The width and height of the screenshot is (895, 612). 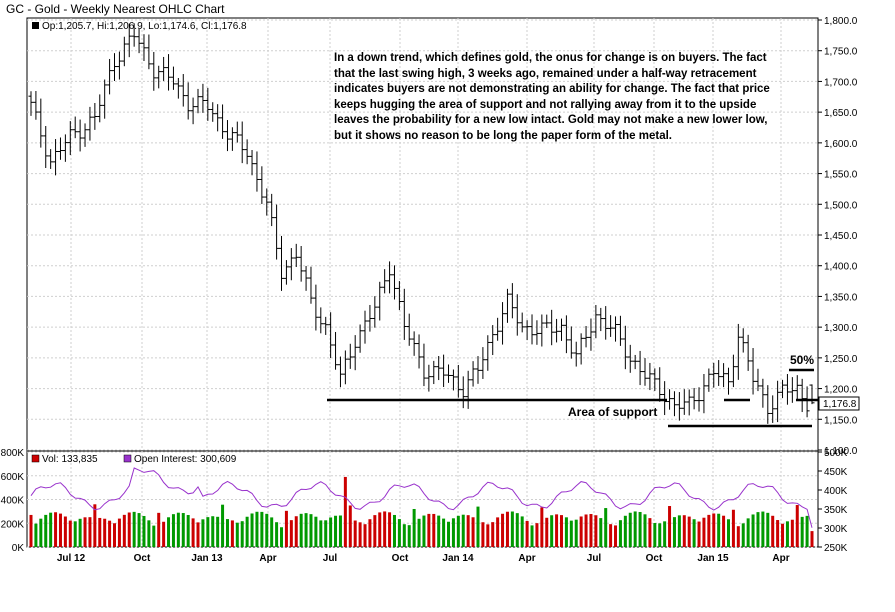 What do you see at coordinates (18, 548) in the screenshot?
I see `volume-tick-label: 0K` at bounding box center [18, 548].